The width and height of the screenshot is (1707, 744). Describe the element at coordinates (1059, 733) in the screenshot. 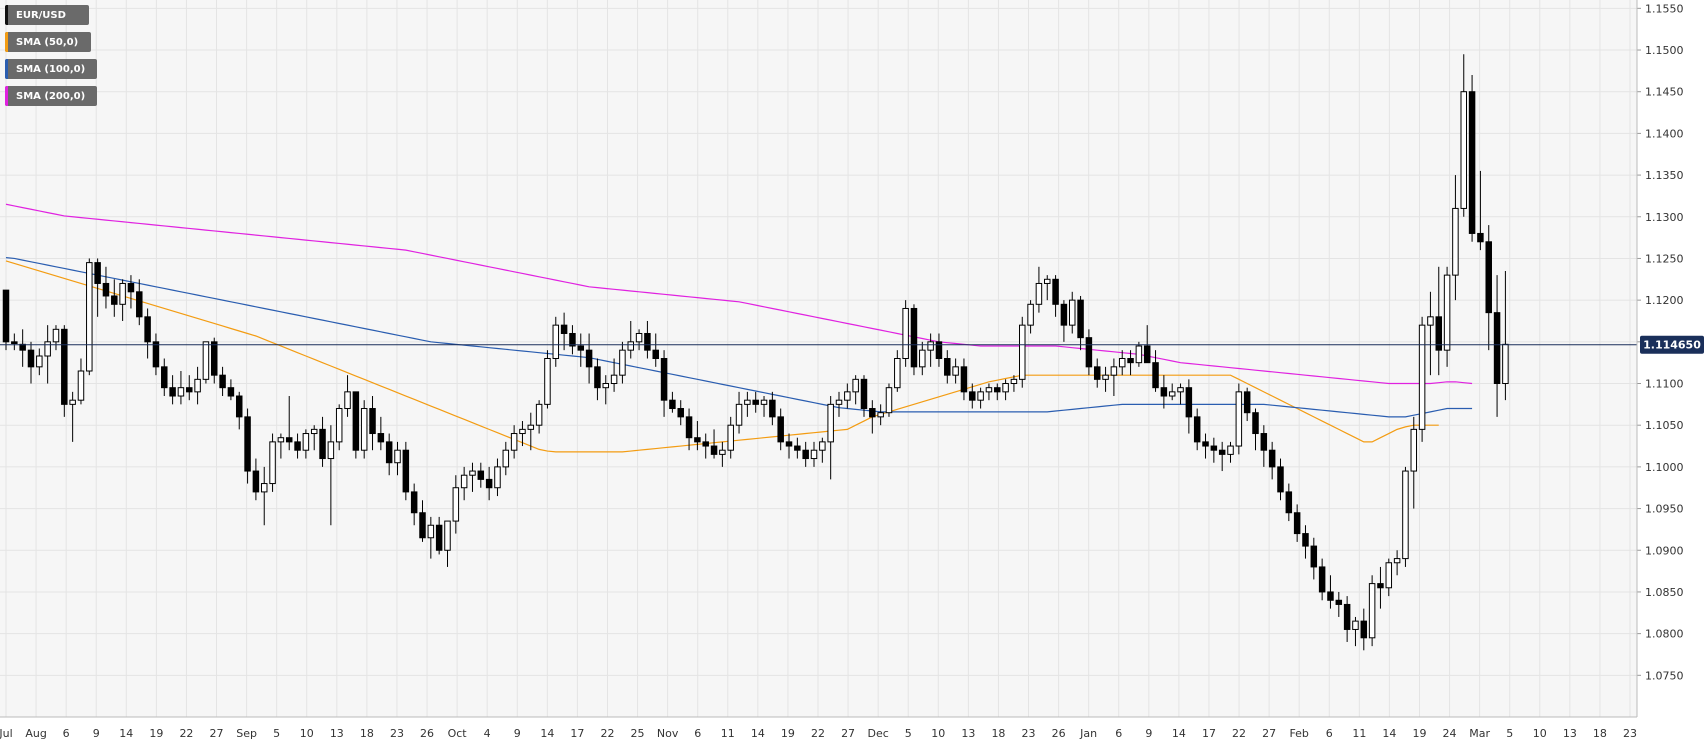

I see `x-tick-label: 26` at that location.